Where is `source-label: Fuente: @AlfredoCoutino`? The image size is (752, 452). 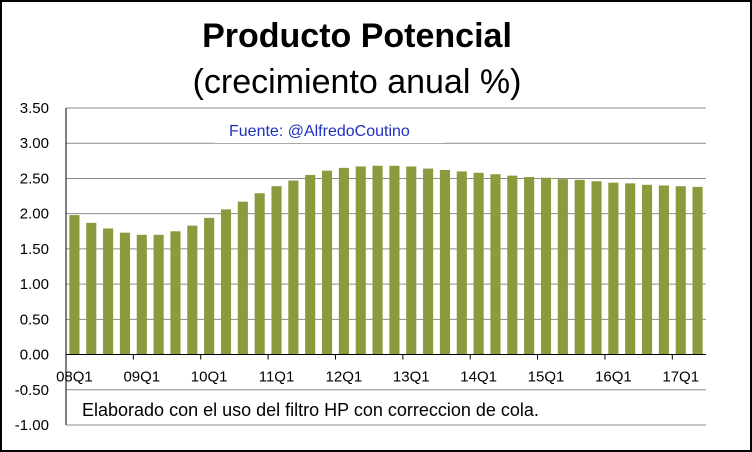
source-label: Fuente: @AlfredoCoutino is located at coordinates (319, 131).